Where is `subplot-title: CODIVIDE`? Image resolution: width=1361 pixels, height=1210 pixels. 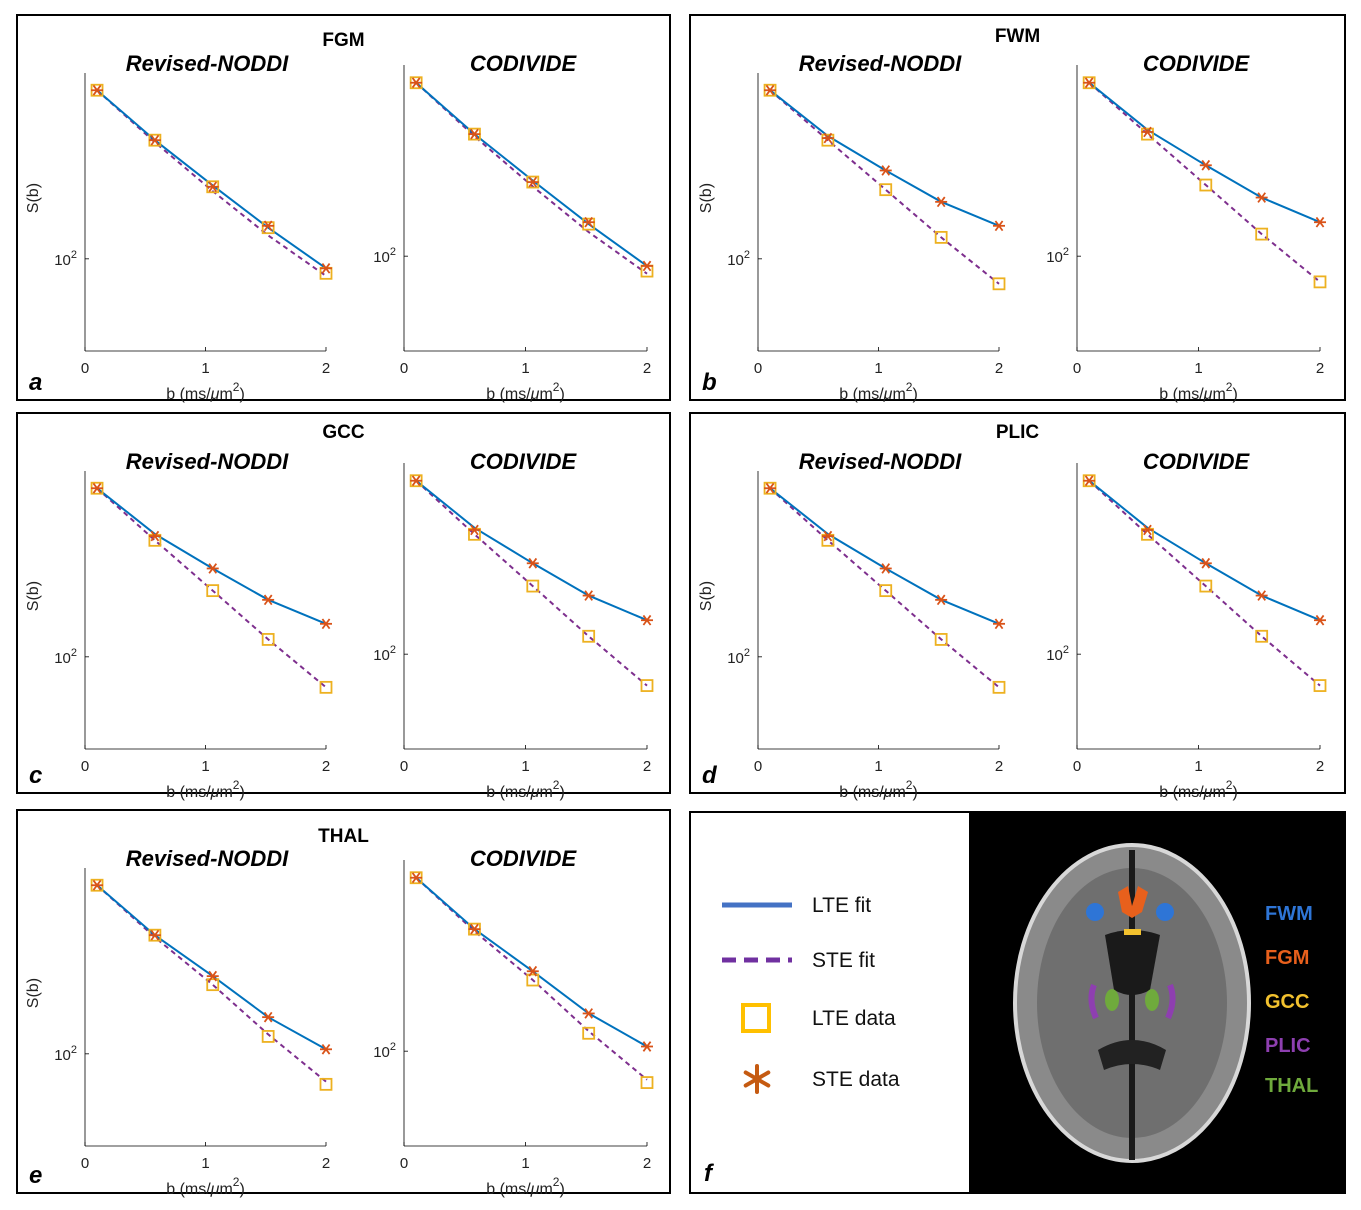
subplot-title: CODIVIDE is located at coordinates (524, 63).